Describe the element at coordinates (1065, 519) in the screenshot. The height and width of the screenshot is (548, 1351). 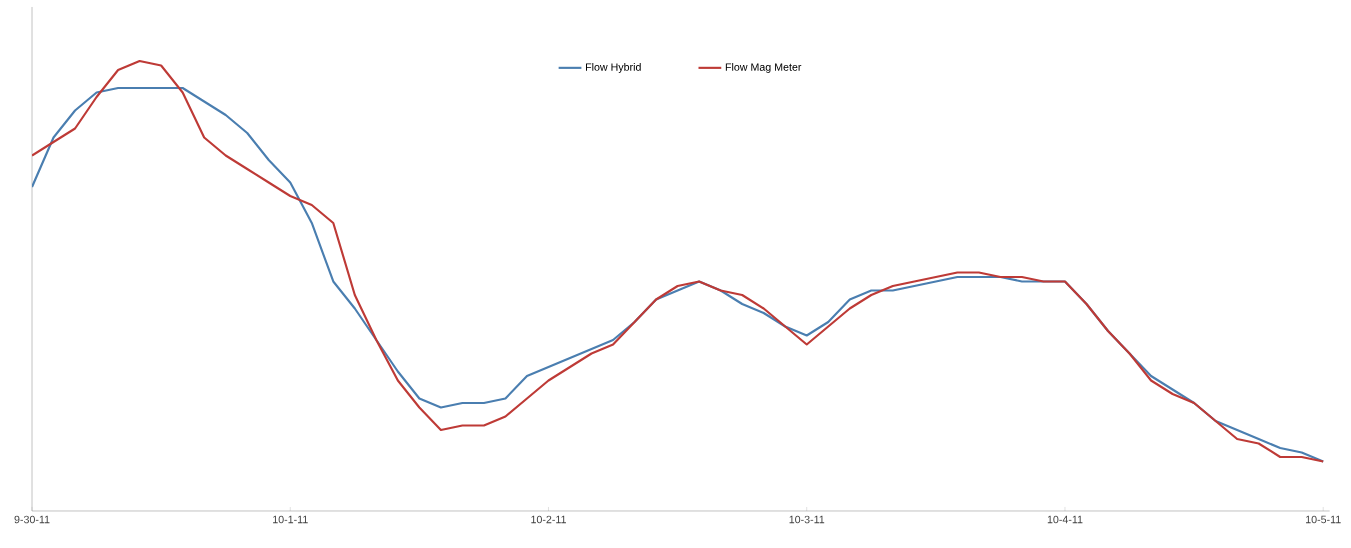
I see `x-tick-label: 10-4-11` at that location.